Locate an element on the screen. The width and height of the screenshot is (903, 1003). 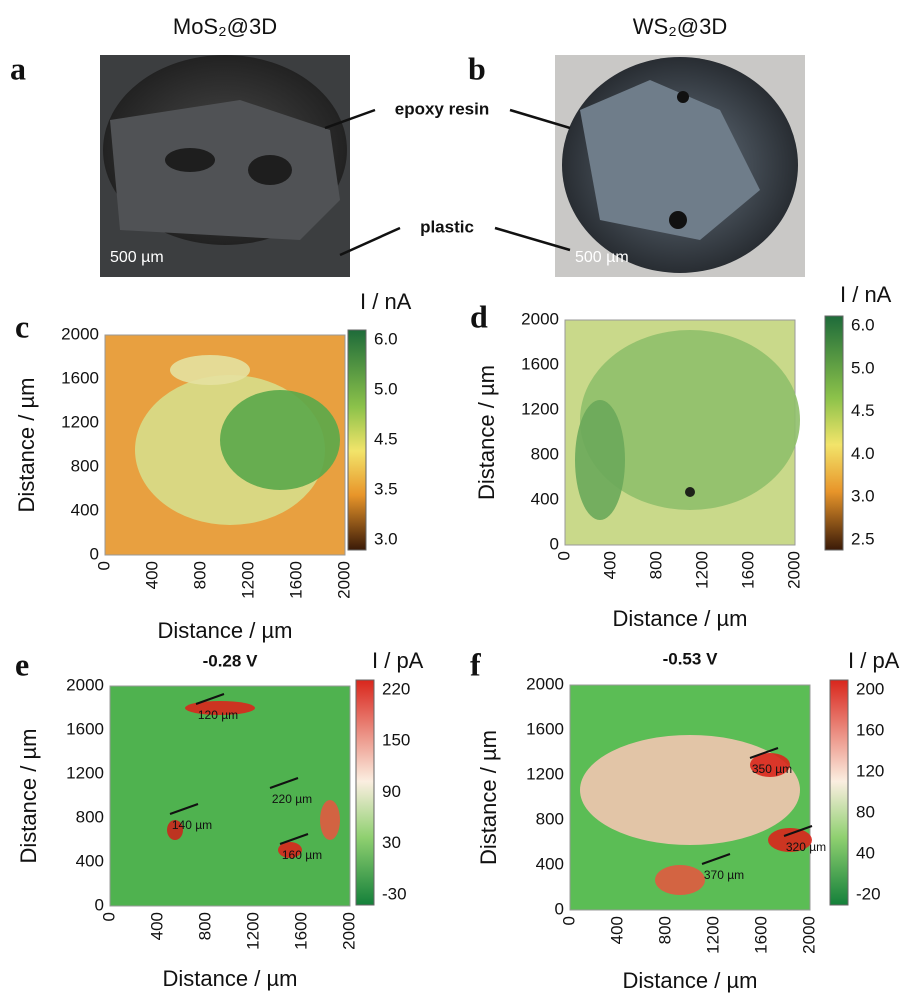
colorbar-tick-label: 2.5 is located at coordinates (863, 538).